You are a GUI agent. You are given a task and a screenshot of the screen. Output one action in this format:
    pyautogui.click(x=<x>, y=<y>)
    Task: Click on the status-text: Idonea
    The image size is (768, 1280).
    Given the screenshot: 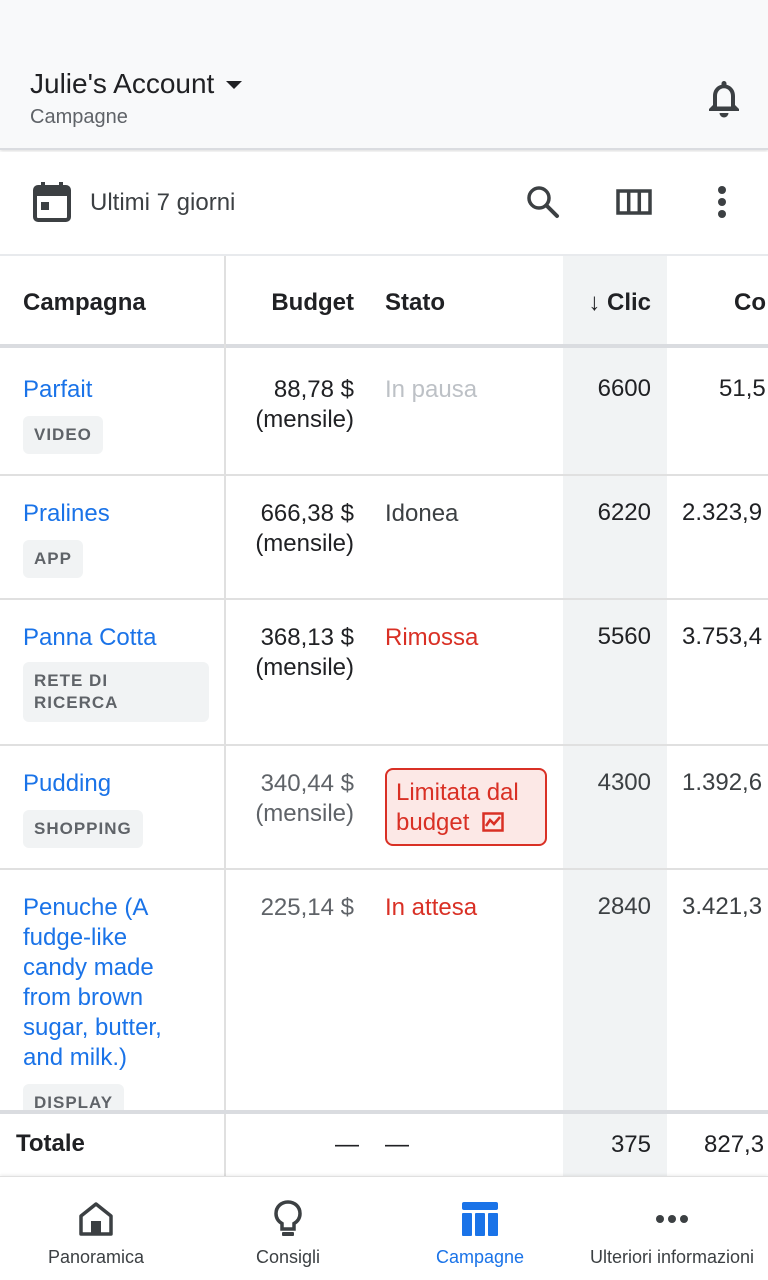 What is the action you would take?
    pyautogui.click(x=422, y=513)
    